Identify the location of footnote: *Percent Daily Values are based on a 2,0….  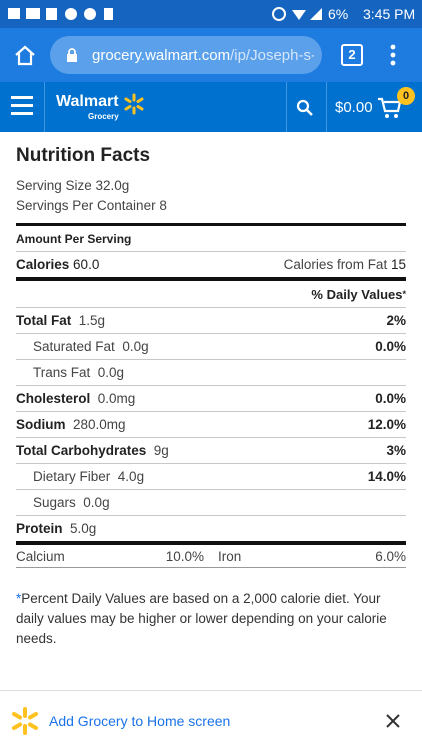
(211, 619).